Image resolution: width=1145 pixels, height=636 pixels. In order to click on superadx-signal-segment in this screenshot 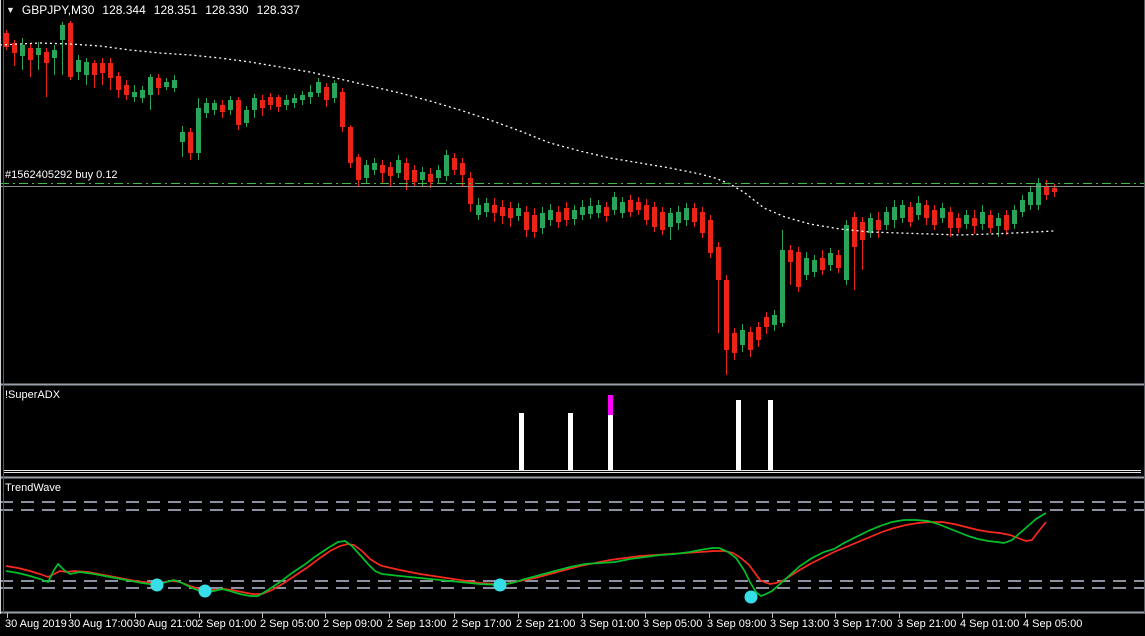, I will do `click(610, 405)`.